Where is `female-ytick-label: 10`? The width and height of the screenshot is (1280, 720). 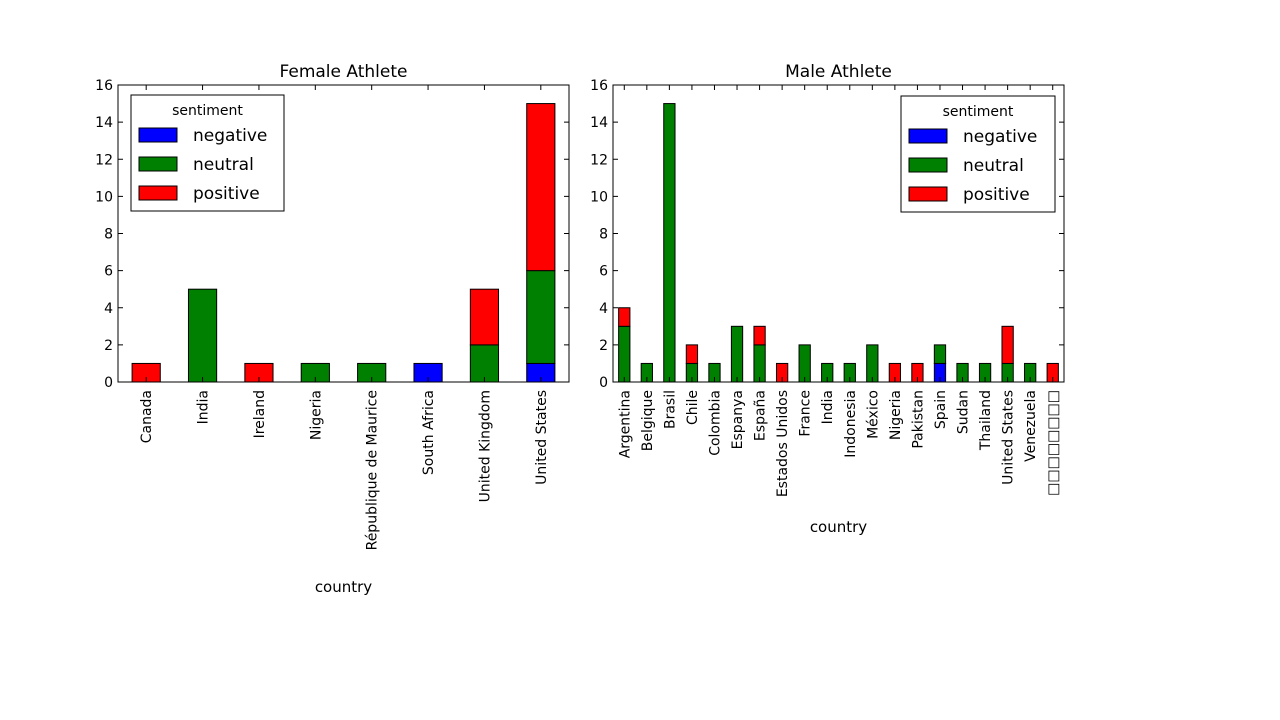 female-ytick-label: 10 is located at coordinates (104, 197).